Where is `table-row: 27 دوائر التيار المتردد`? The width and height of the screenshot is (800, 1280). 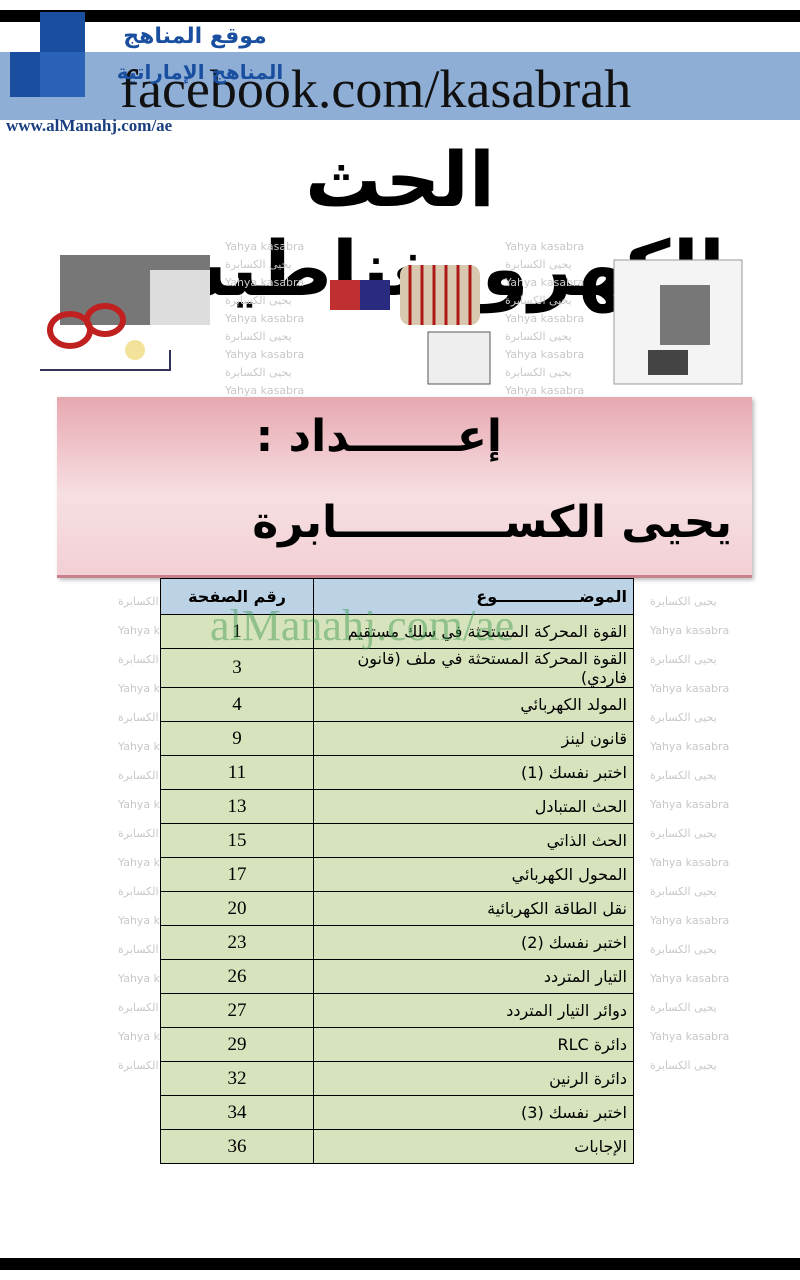 table-row: 27 دوائر التيار المتردد is located at coordinates (397, 1010).